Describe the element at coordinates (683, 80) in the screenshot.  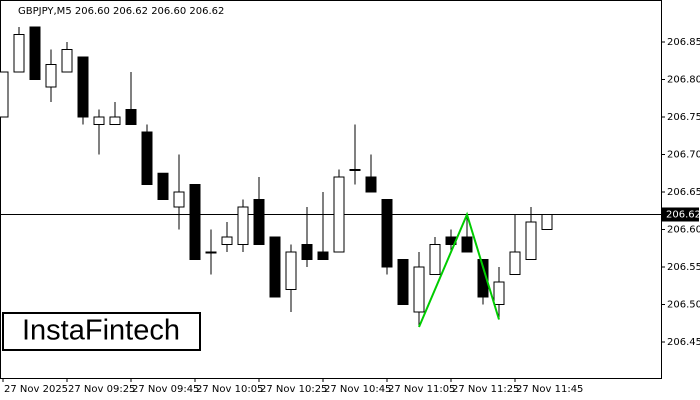
I see `y-tick-label: 206.80` at that location.